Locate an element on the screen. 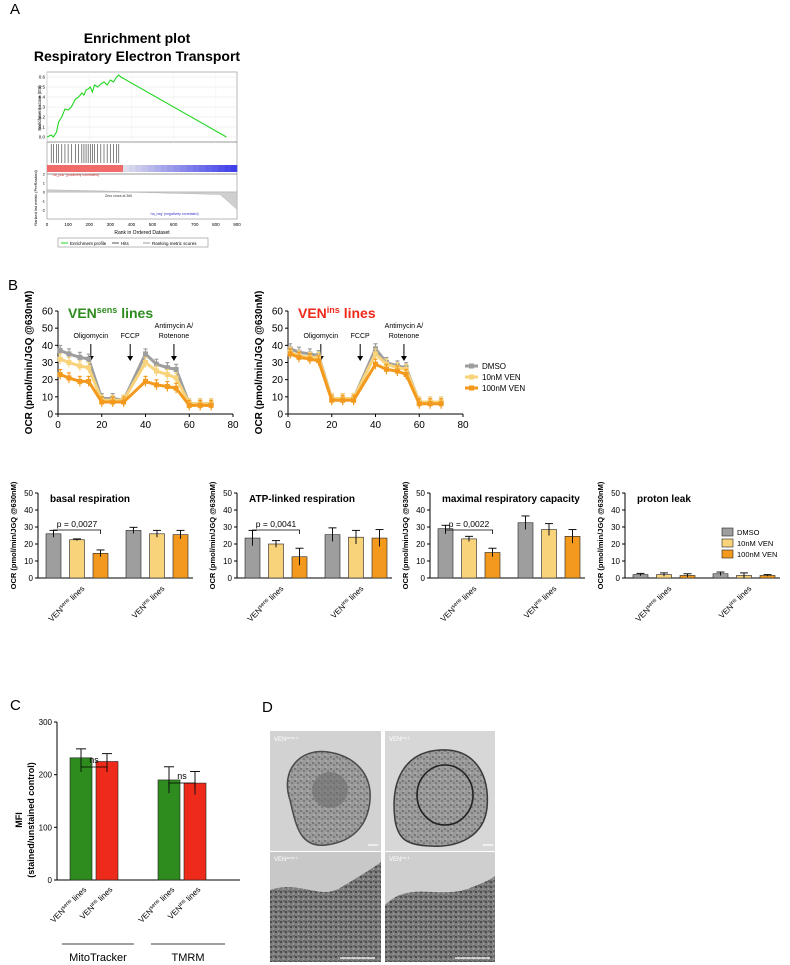 The height and width of the screenshot is (965, 790). gsea-ytick2: 1 is located at coordinates (44, 183).